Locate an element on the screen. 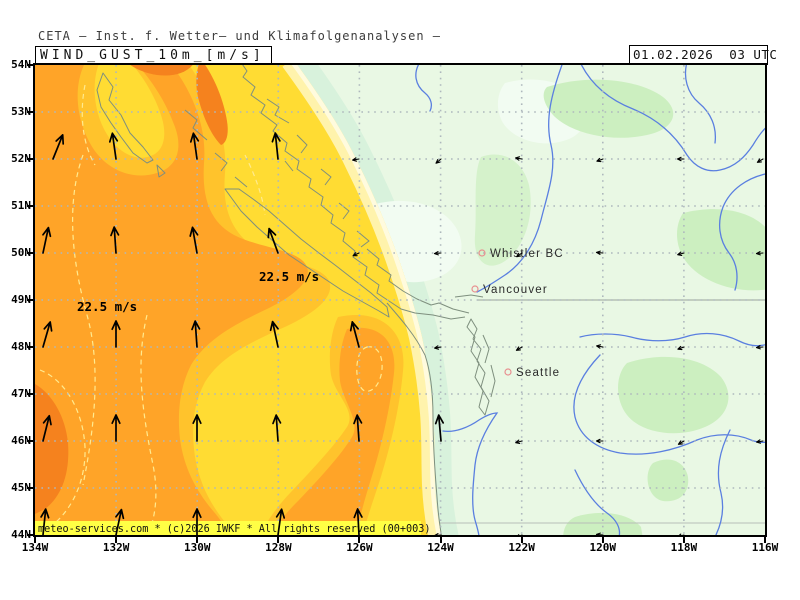  lat-axis-label: 45N is located at coordinates (21, 487).